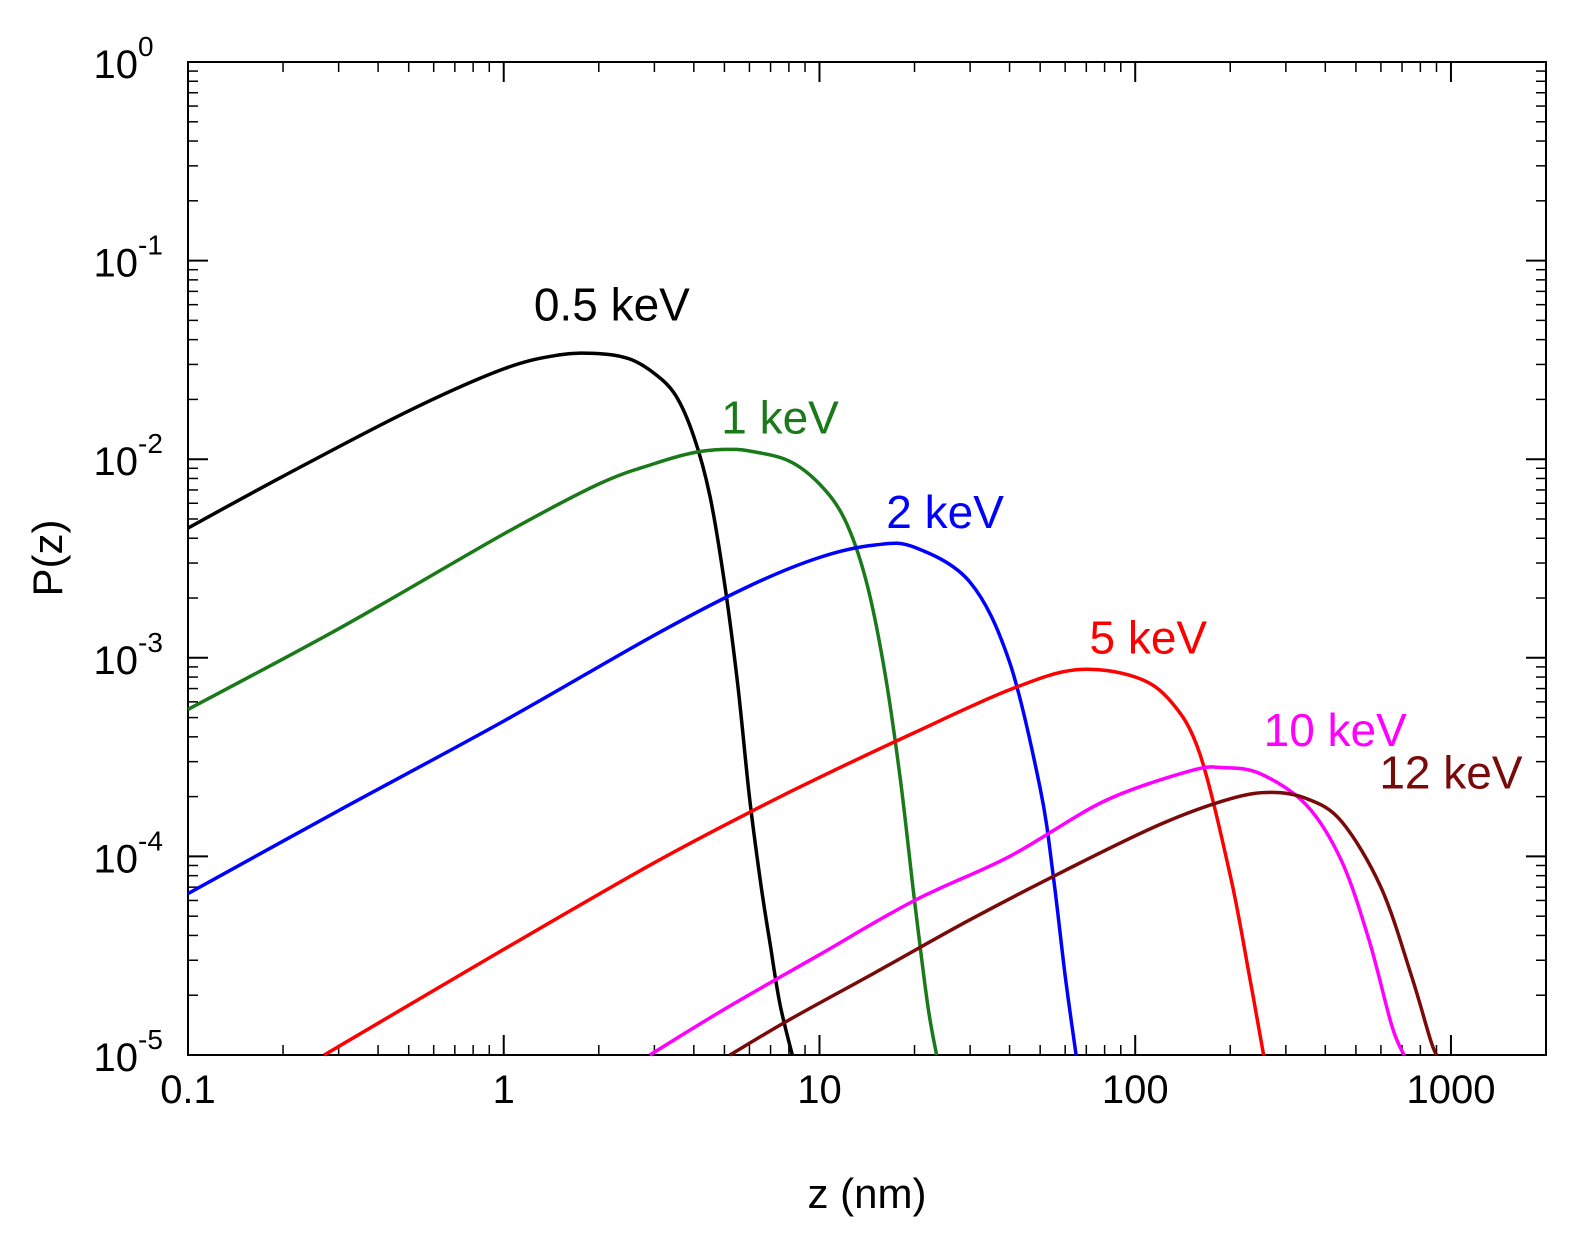 The width and height of the screenshot is (1593, 1236). What do you see at coordinates (188, 1090) in the screenshot?
I see `x-tick-label: 0.1` at bounding box center [188, 1090].